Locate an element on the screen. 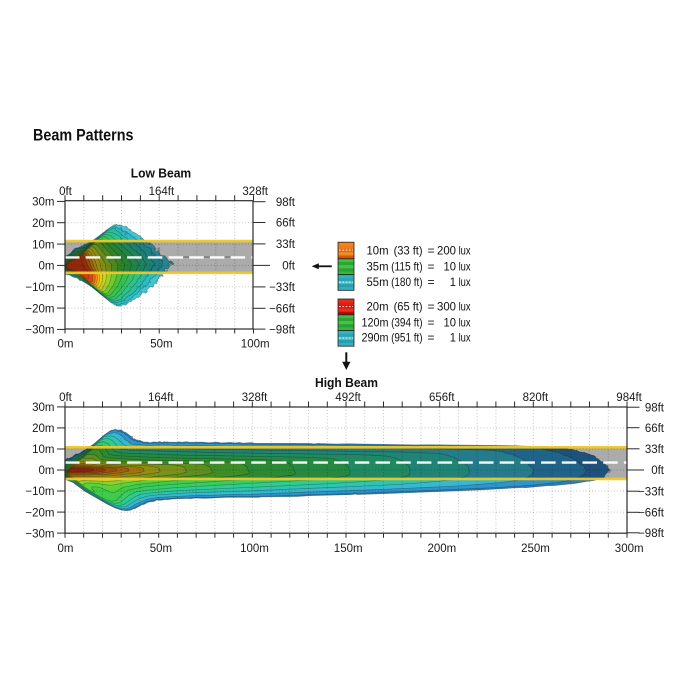 The width and height of the screenshot is (700, 700). svg-text: 492ft is located at coordinates (348, 398).